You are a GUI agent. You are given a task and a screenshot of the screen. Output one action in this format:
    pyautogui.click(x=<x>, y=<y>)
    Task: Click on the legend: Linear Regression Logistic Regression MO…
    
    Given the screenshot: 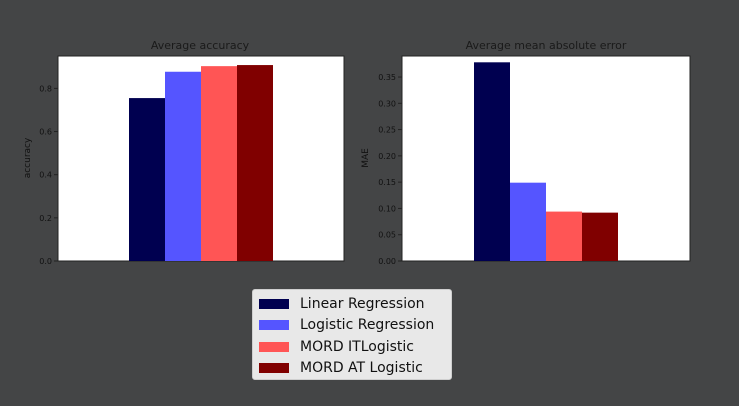 What is the action you would take?
    pyautogui.click(x=352, y=334)
    